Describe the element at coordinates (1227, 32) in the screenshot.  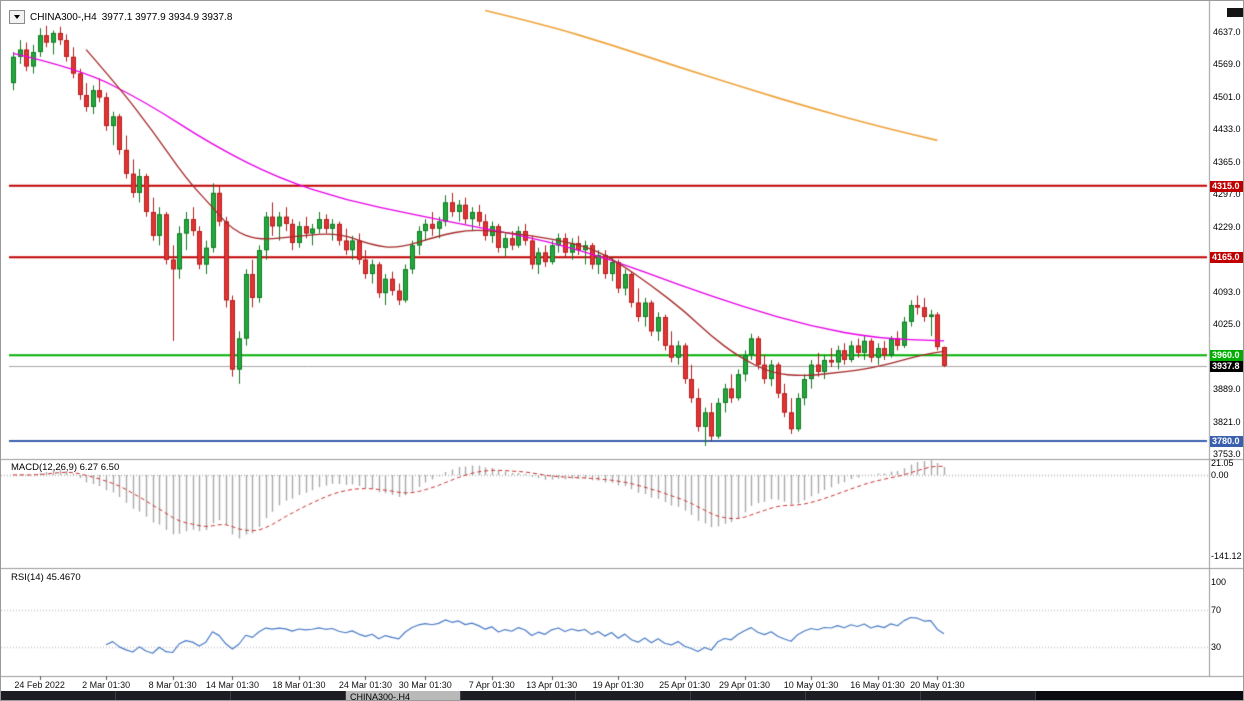
I see `price-axis-label: 4637.0` at that location.